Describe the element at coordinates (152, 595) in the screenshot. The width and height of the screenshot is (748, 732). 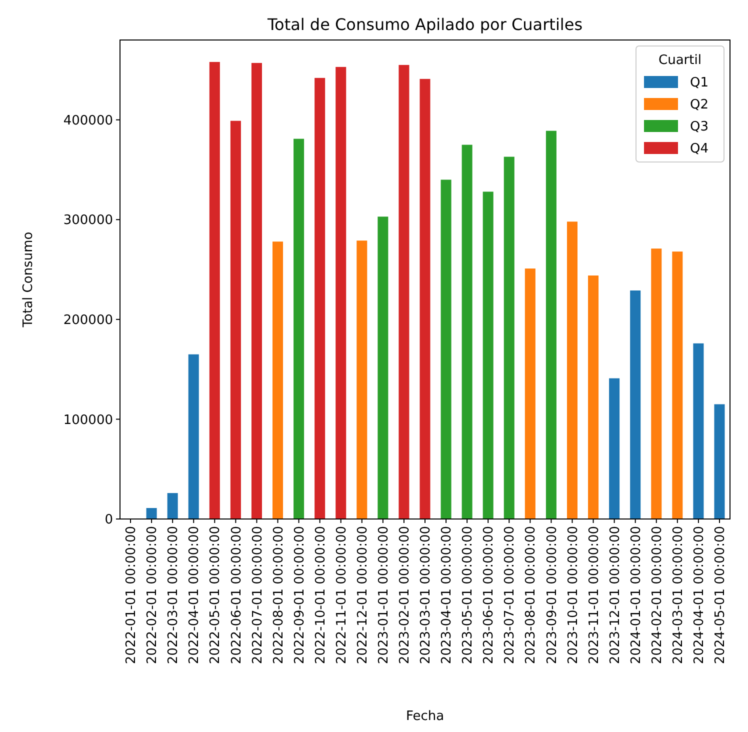
I see `x-tick-label: 2022-02-01 00:00:00` at that location.